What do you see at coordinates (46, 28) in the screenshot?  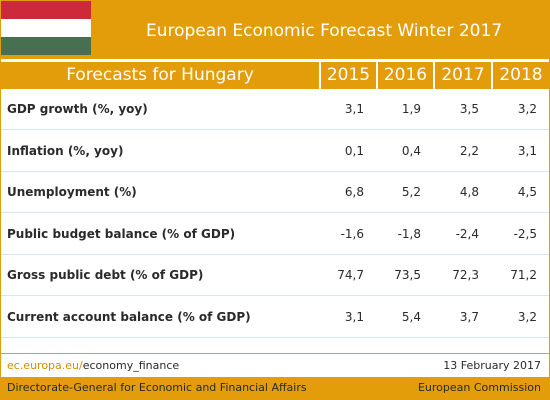 I see `flag` at bounding box center [46, 28].